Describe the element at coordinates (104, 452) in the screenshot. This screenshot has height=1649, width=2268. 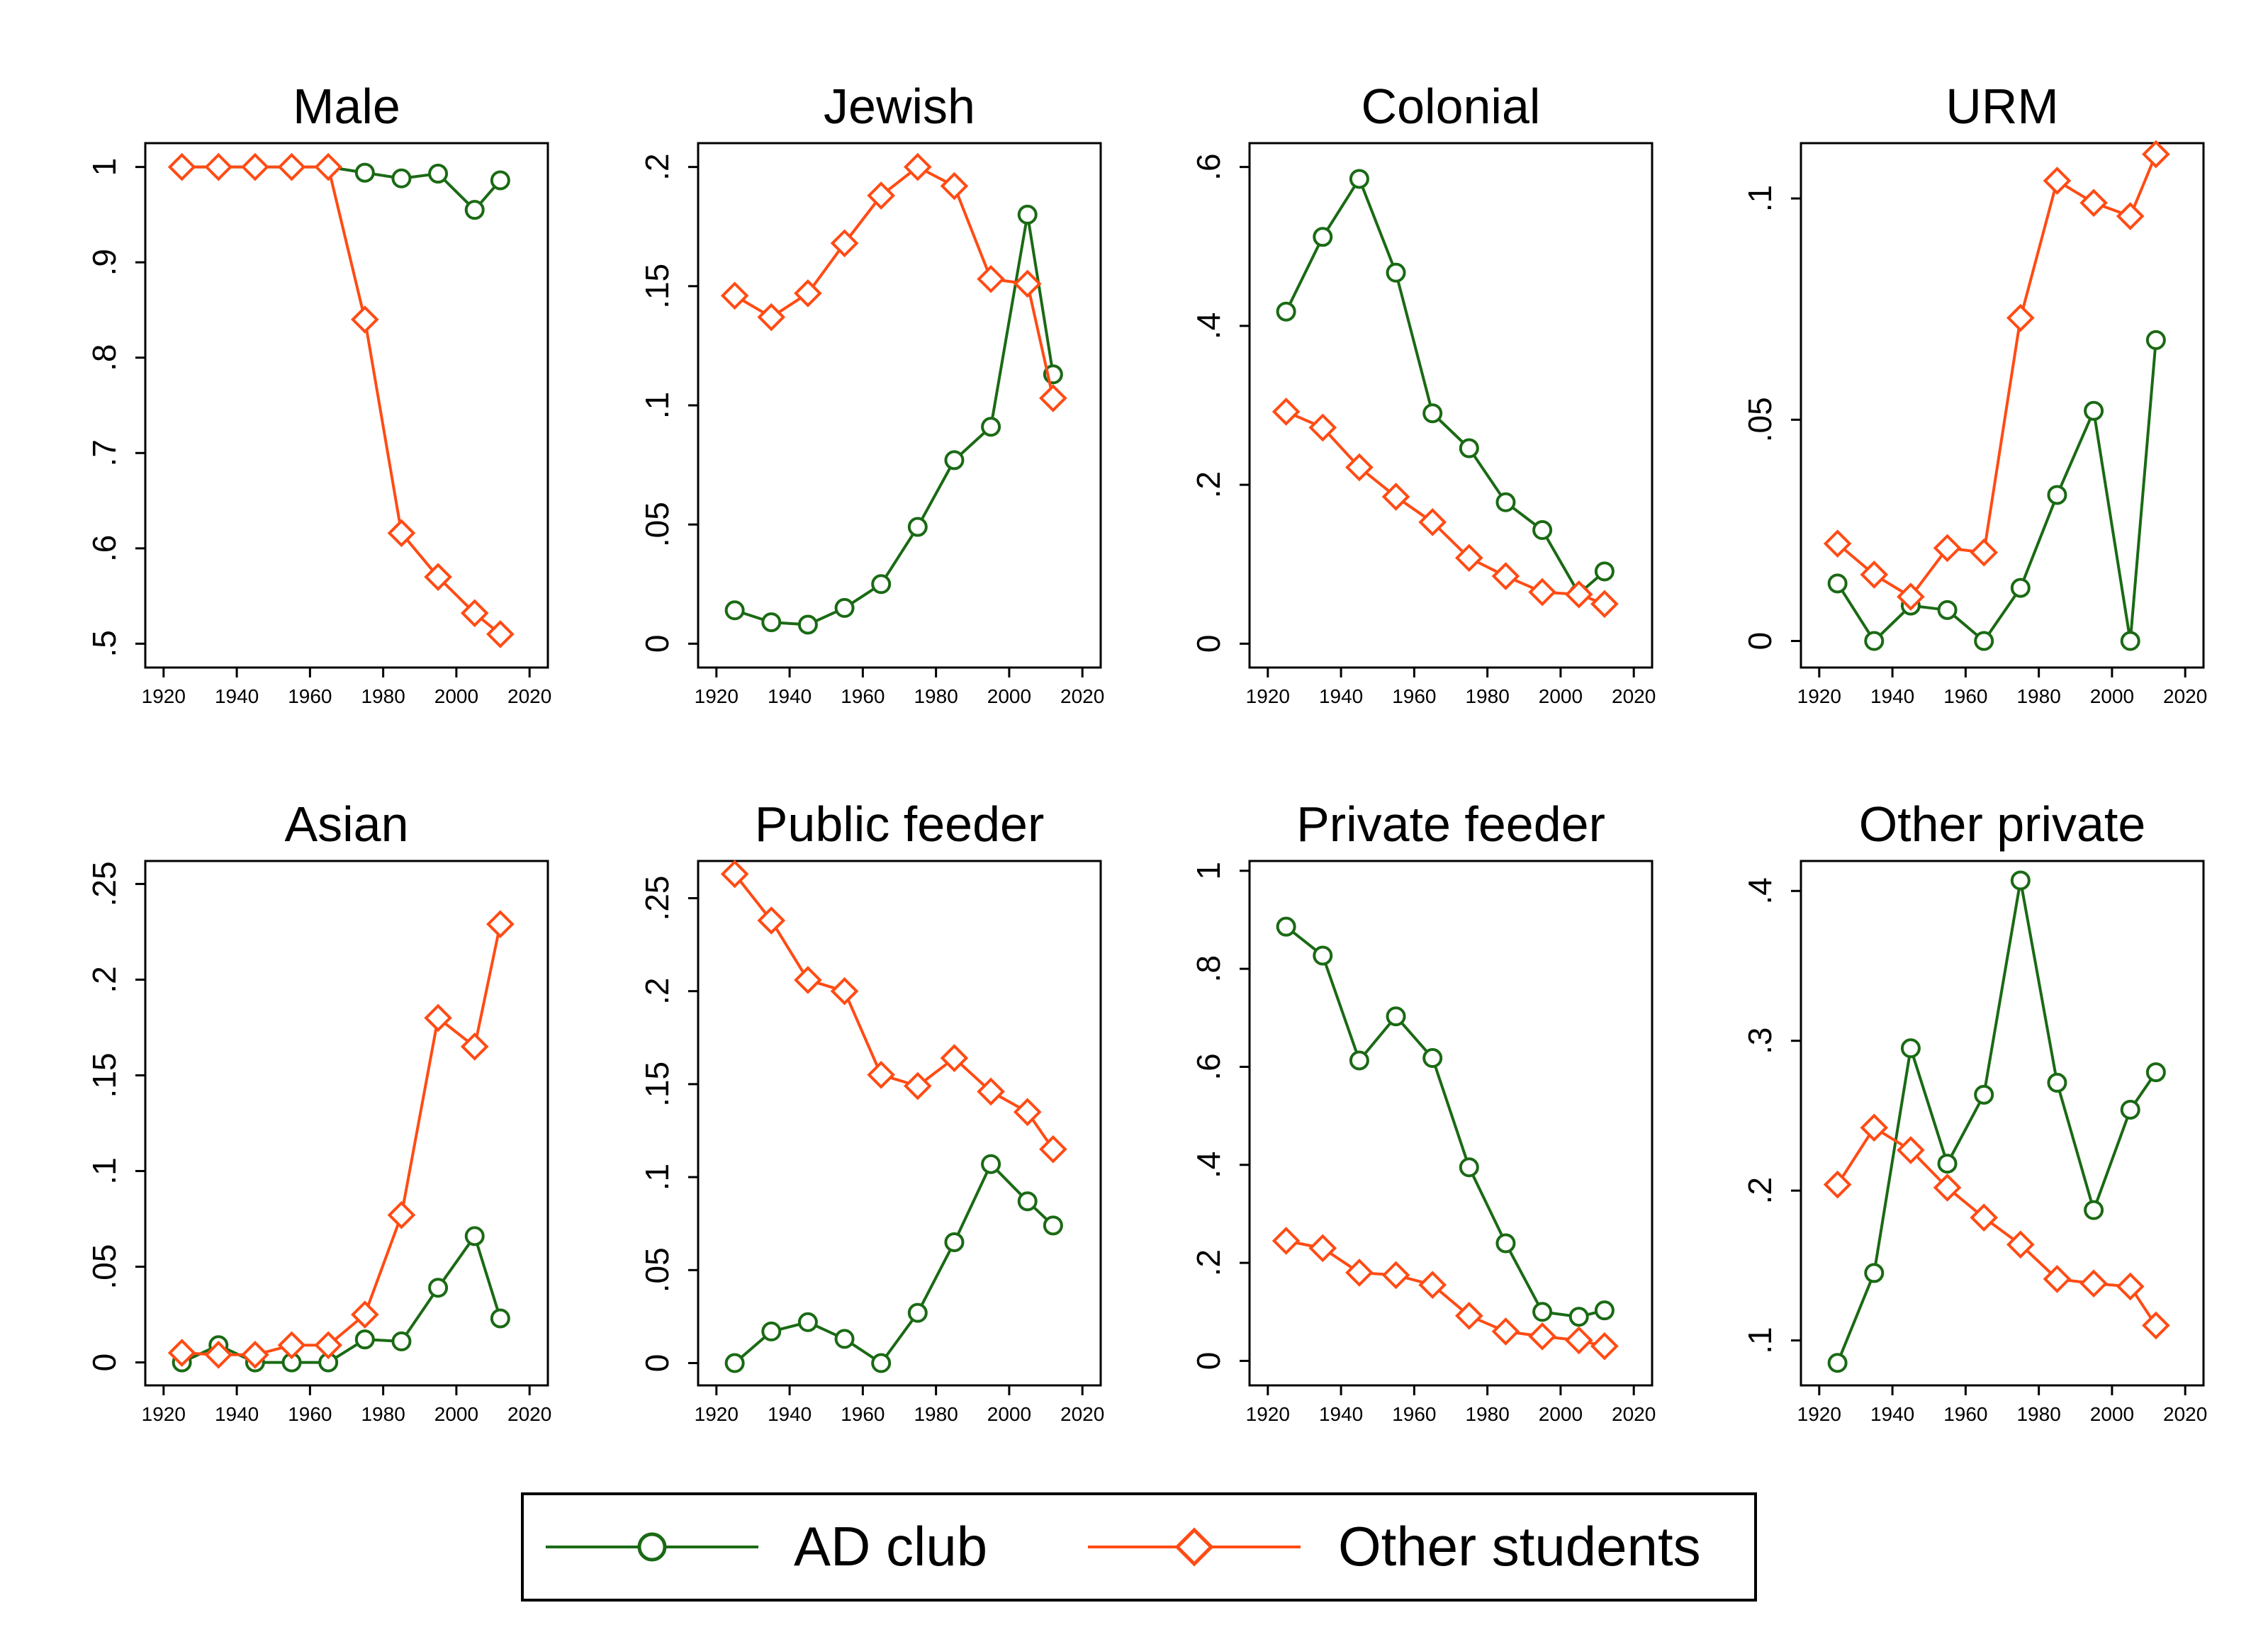
I see `y-tick-label: .7` at that location.